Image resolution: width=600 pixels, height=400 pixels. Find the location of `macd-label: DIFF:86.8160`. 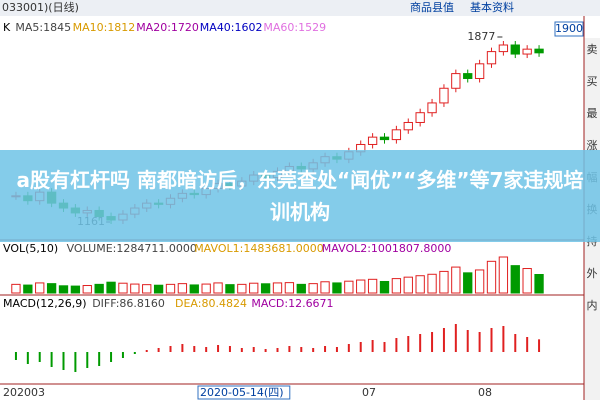

macd-label: DIFF:86.8160 is located at coordinates (128, 303).